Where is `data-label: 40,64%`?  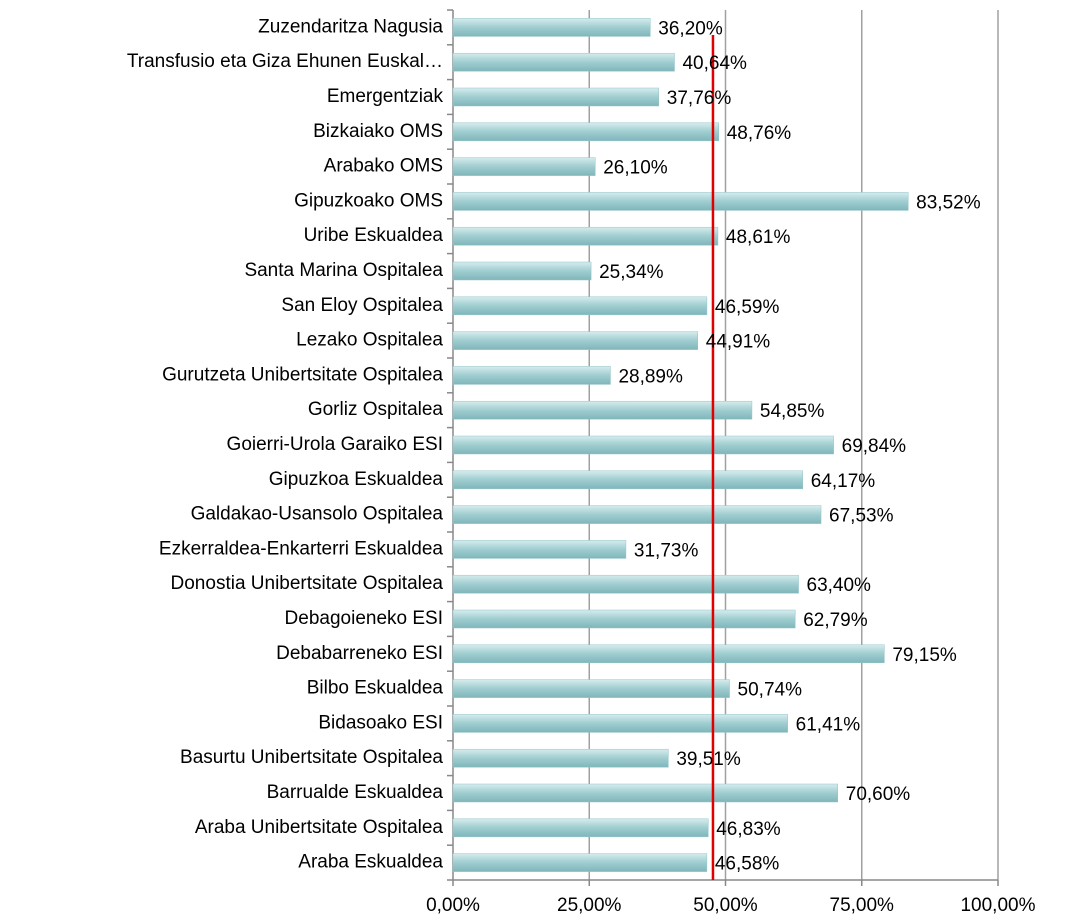 data-label: 40,64% is located at coordinates (714, 63).